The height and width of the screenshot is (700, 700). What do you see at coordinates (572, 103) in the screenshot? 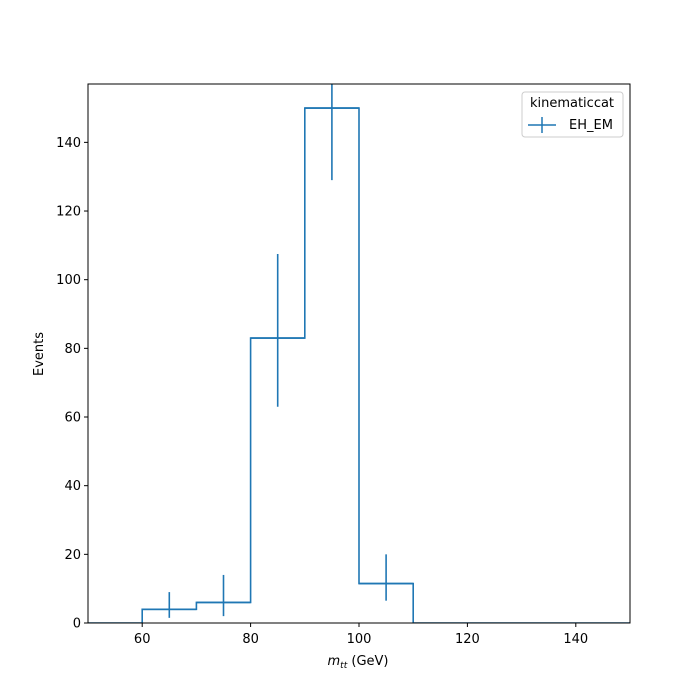
I see `legend-title: kinematiccat` at bounding box center [572, 103].